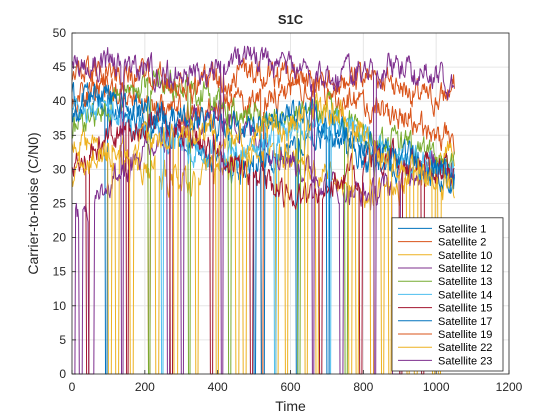  Describe the element at coordinates (509, 387) in the screenshot. I see `x-tick-label: 1200` at that location.